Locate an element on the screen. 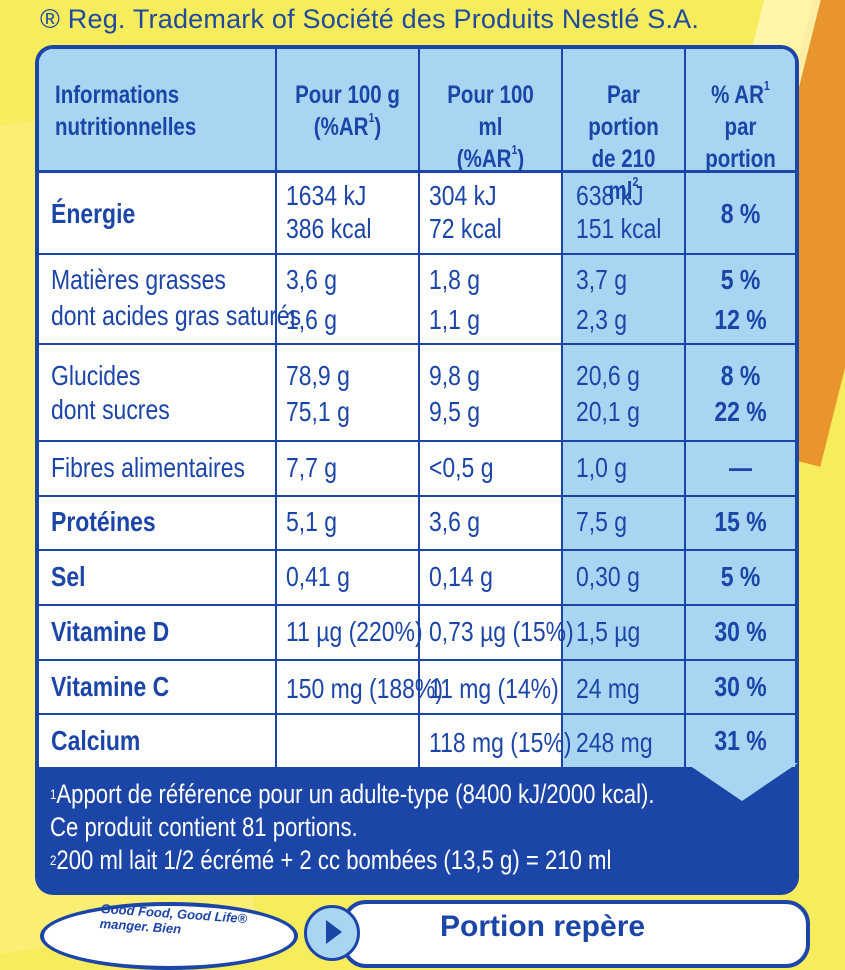 This screenshot has height=970, width=845. cell-energie-portion-kcal: 151 kcal is located at coordinates (619, 228).